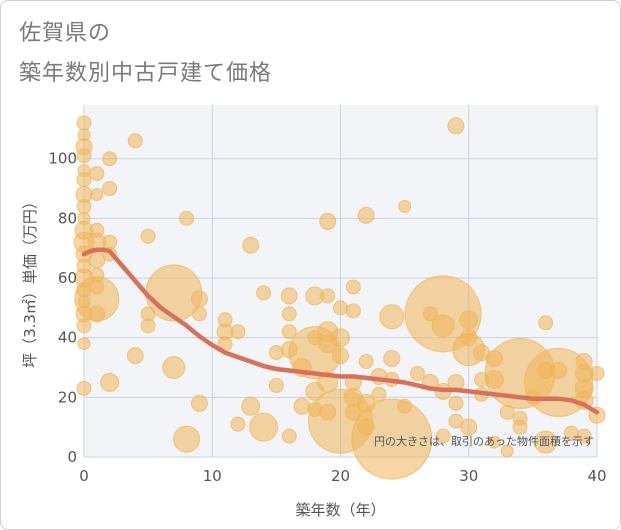  What do you see at coordinates (72, 457) in the screenshot?
I see `y-tick-label: 0` at bounding box center [72, 457].